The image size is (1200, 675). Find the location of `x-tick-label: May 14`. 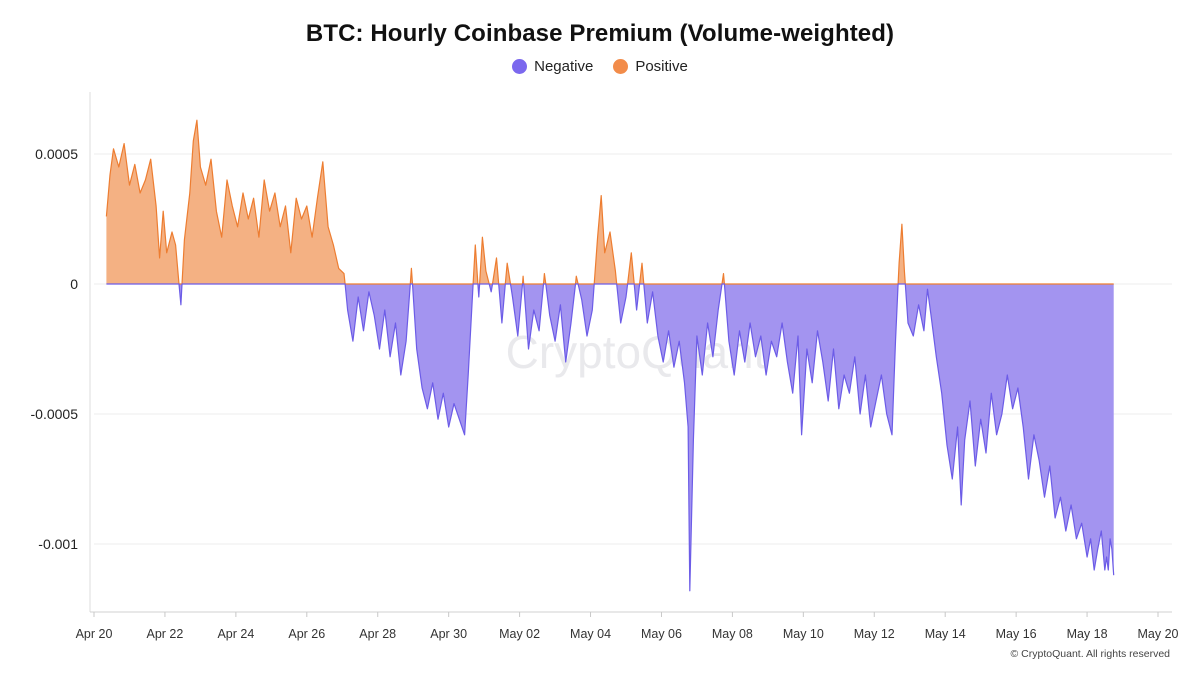

x-tick-label: May 14 is located at coordinates (945, 634).